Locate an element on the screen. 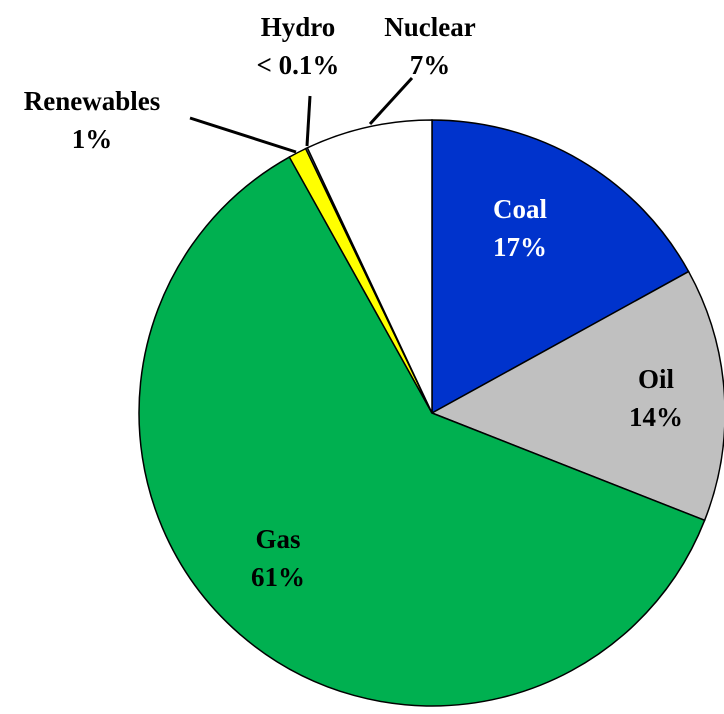 The image size is (724, 714). slice-label: Oil is located at coordinates (656, 379).